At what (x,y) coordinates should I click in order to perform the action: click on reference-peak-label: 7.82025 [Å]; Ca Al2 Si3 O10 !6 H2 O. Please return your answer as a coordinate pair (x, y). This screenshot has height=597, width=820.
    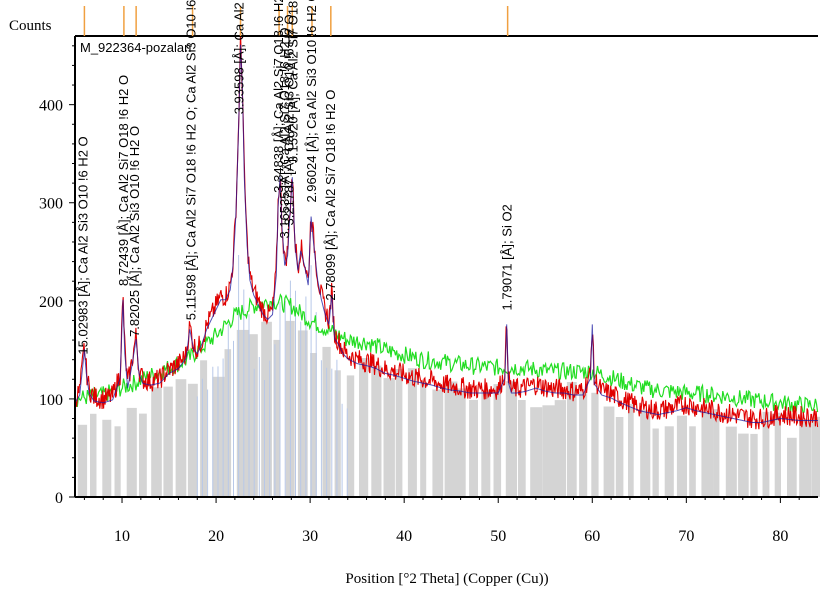
    Looking at the image, I should click on (134, 231).